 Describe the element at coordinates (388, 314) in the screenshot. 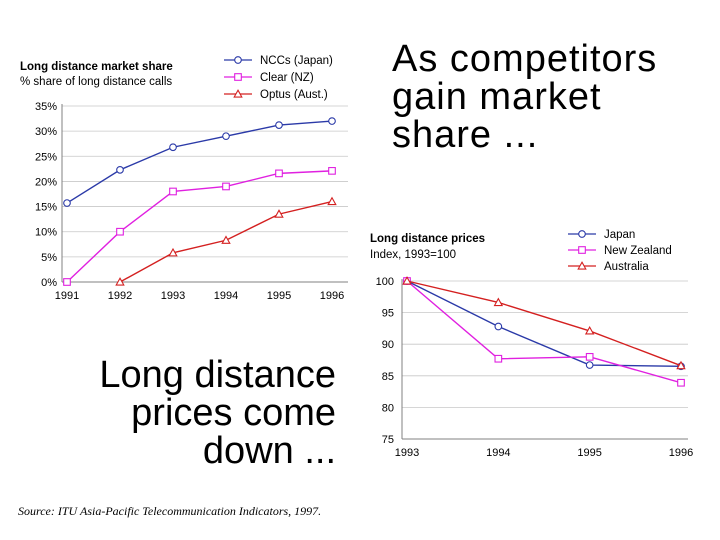

I see `y-tick-label: 95` at that location.